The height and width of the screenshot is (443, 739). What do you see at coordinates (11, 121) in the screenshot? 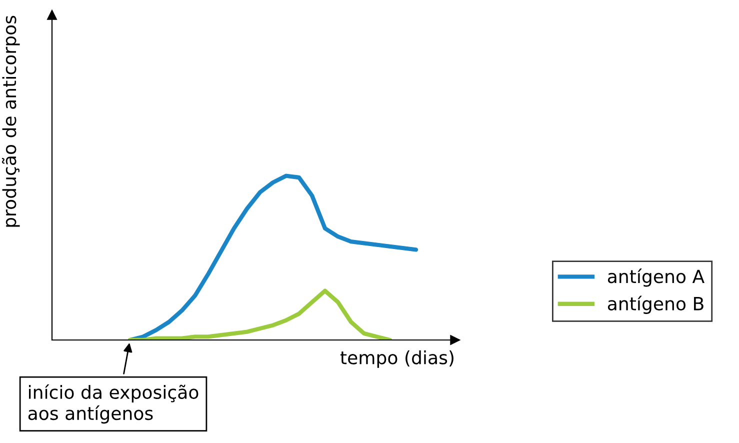
I see `y-axis-title: produção de anticorpos` at bounding box center [11, 121].